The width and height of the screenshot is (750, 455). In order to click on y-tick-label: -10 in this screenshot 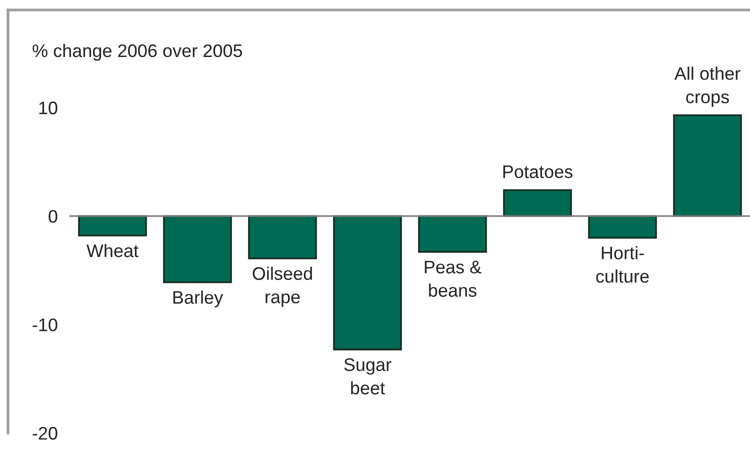, I will do `click(45, 325)`.